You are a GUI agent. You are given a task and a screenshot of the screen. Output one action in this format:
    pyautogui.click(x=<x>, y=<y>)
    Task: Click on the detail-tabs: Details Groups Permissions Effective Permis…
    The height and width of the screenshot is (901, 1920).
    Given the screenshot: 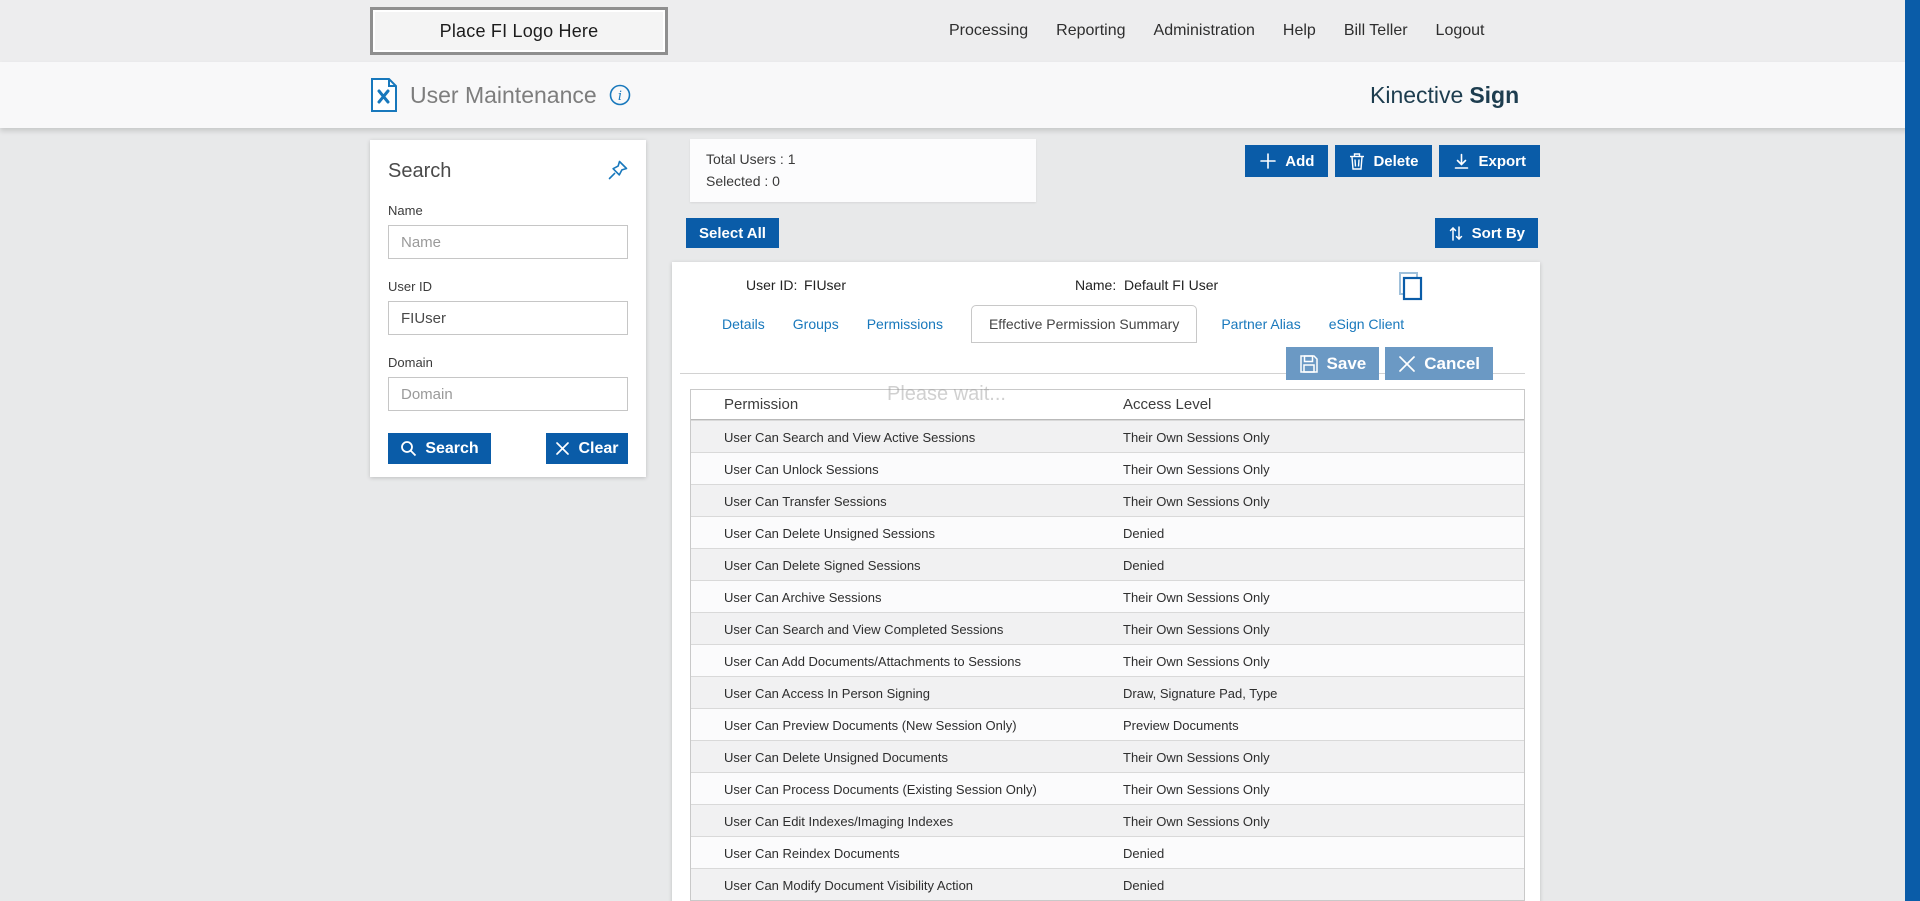 What is the action you would take?
    pyautogui.click(x=1077, y=324)
    